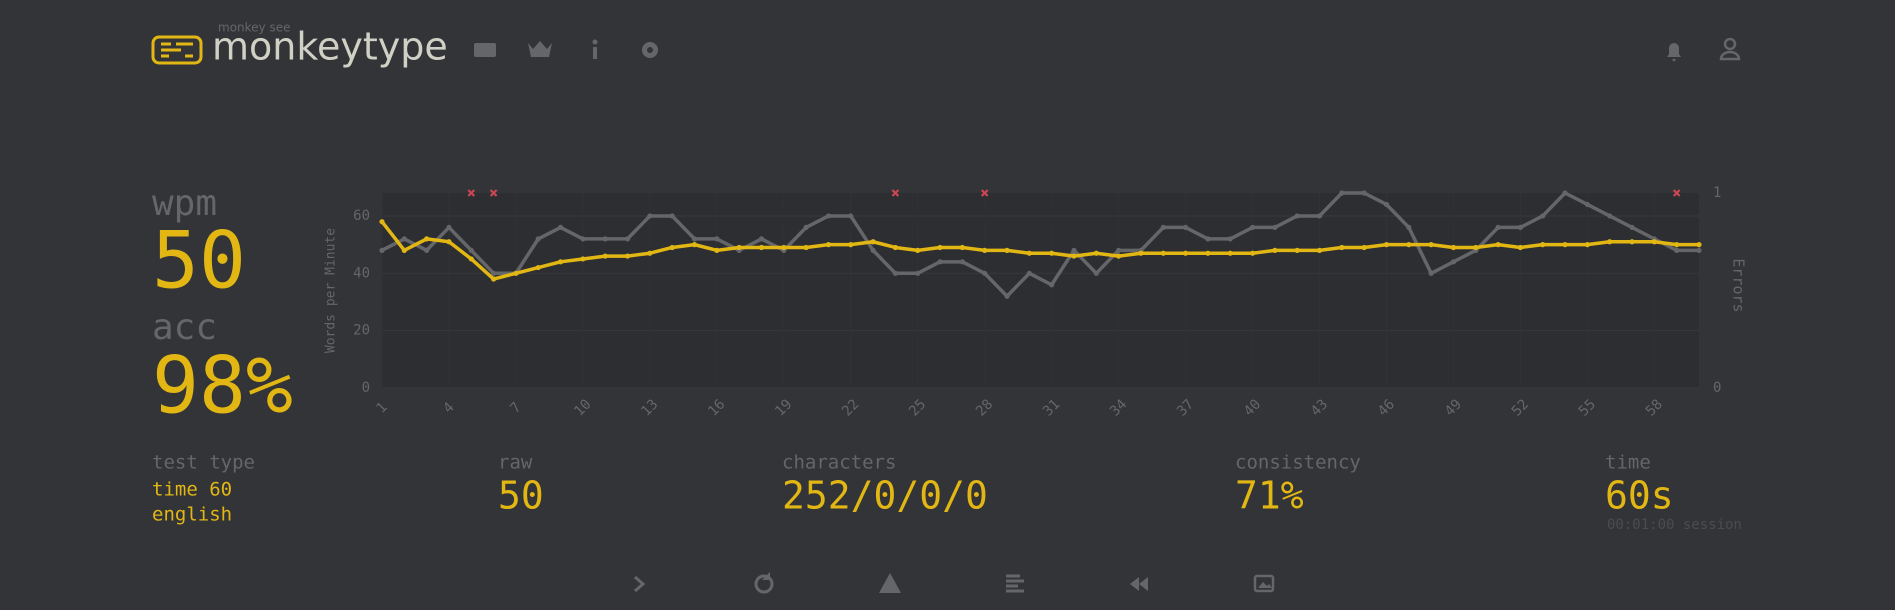  I want to click on result-main: wpm 50 acc 98%, so click(222, 307).